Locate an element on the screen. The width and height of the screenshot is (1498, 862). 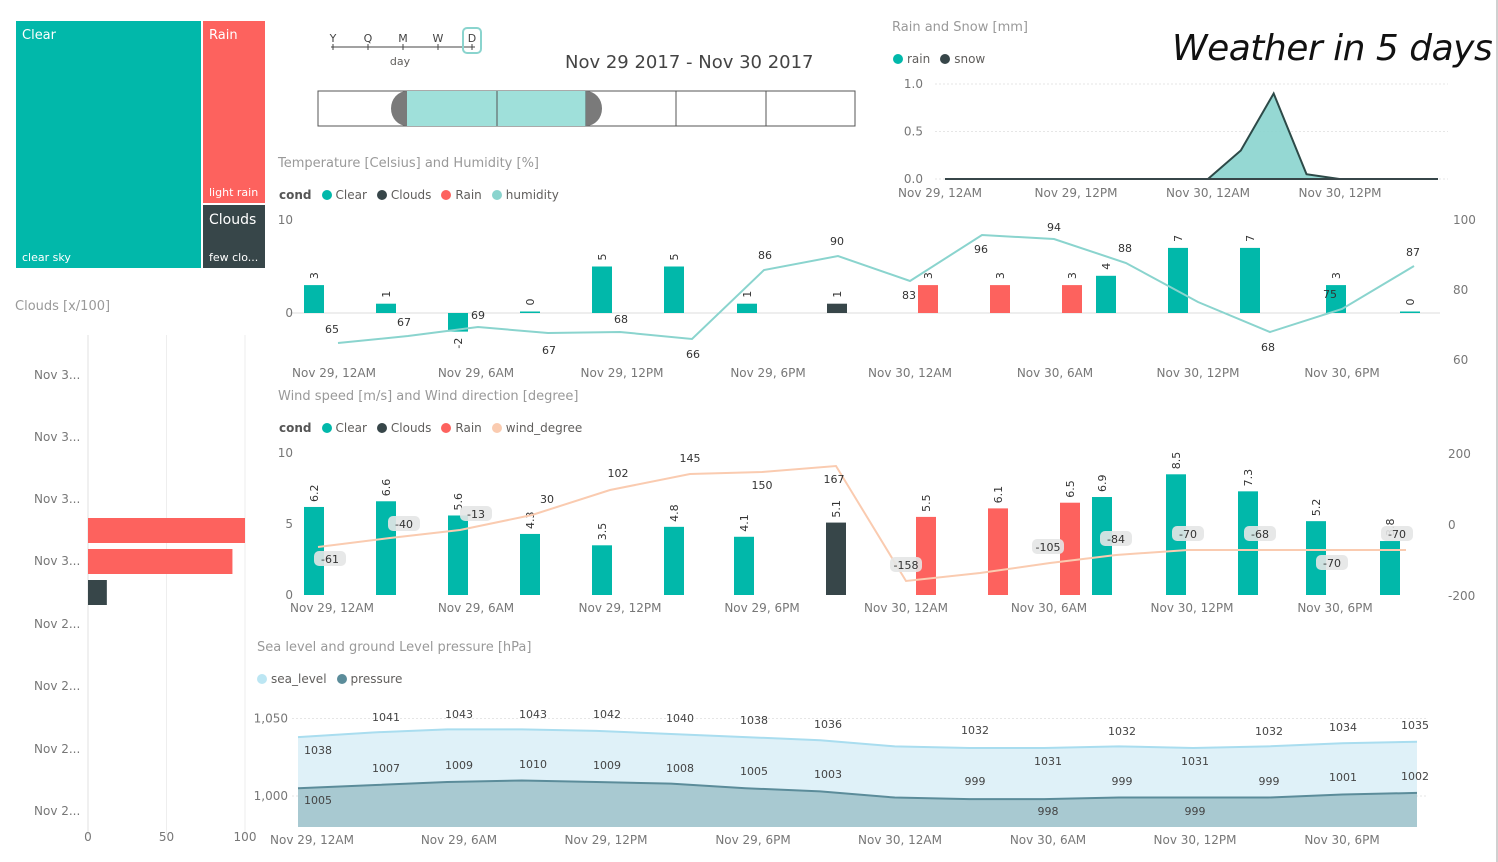
sea-level-data-label: 1036 is located at coordinates (828, 724).